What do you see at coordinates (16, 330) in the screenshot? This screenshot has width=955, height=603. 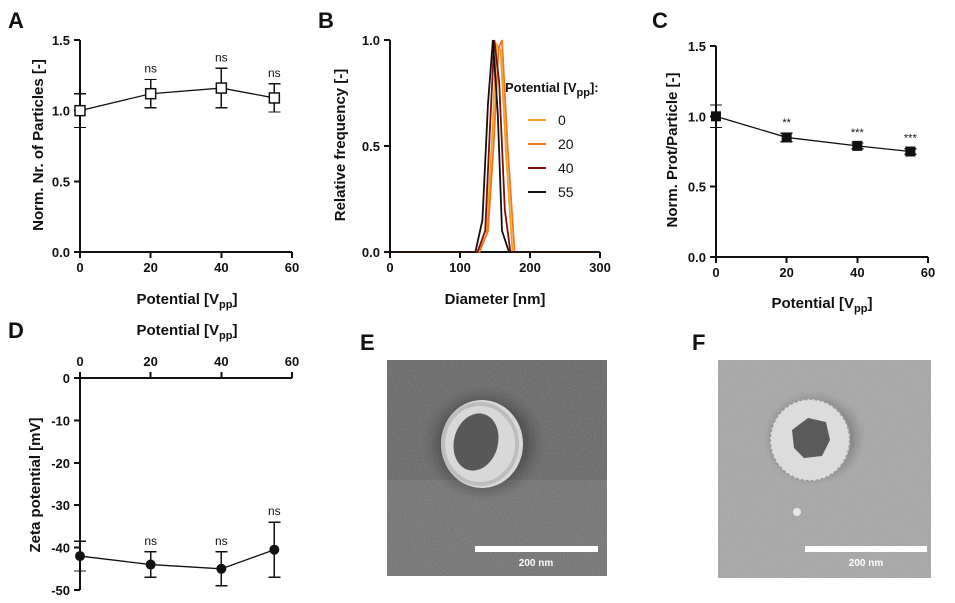 I see `panel-letter-d: D` at bounding box center [16, 330].